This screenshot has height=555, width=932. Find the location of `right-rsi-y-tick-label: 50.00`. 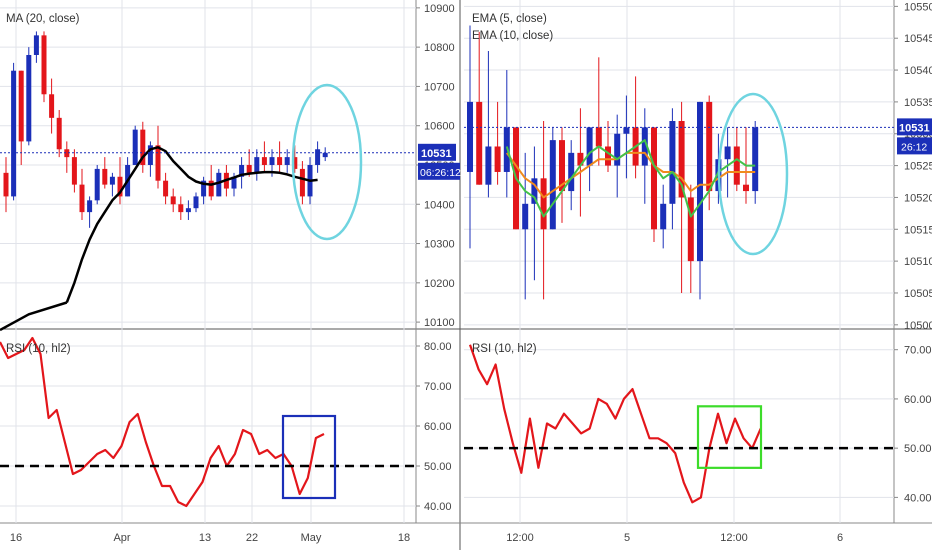

right-rsi-y-tick-label: 50.00 is located at coordinates (918, 449).